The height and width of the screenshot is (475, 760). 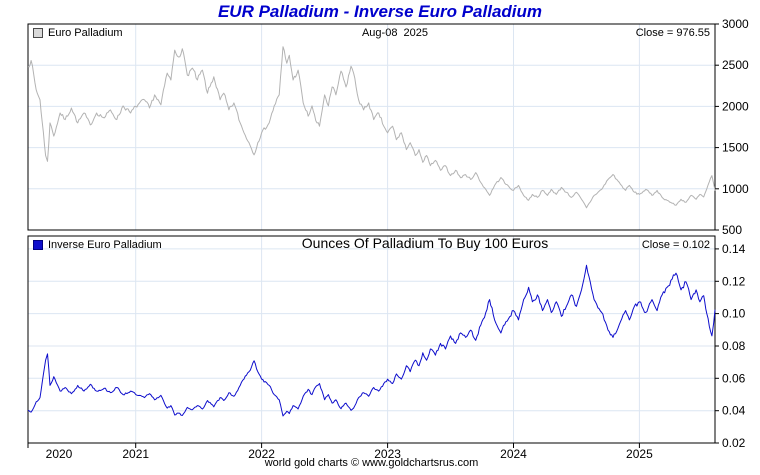 I want to click on y-axis-label: 0.04, so click(x=734, y=411).